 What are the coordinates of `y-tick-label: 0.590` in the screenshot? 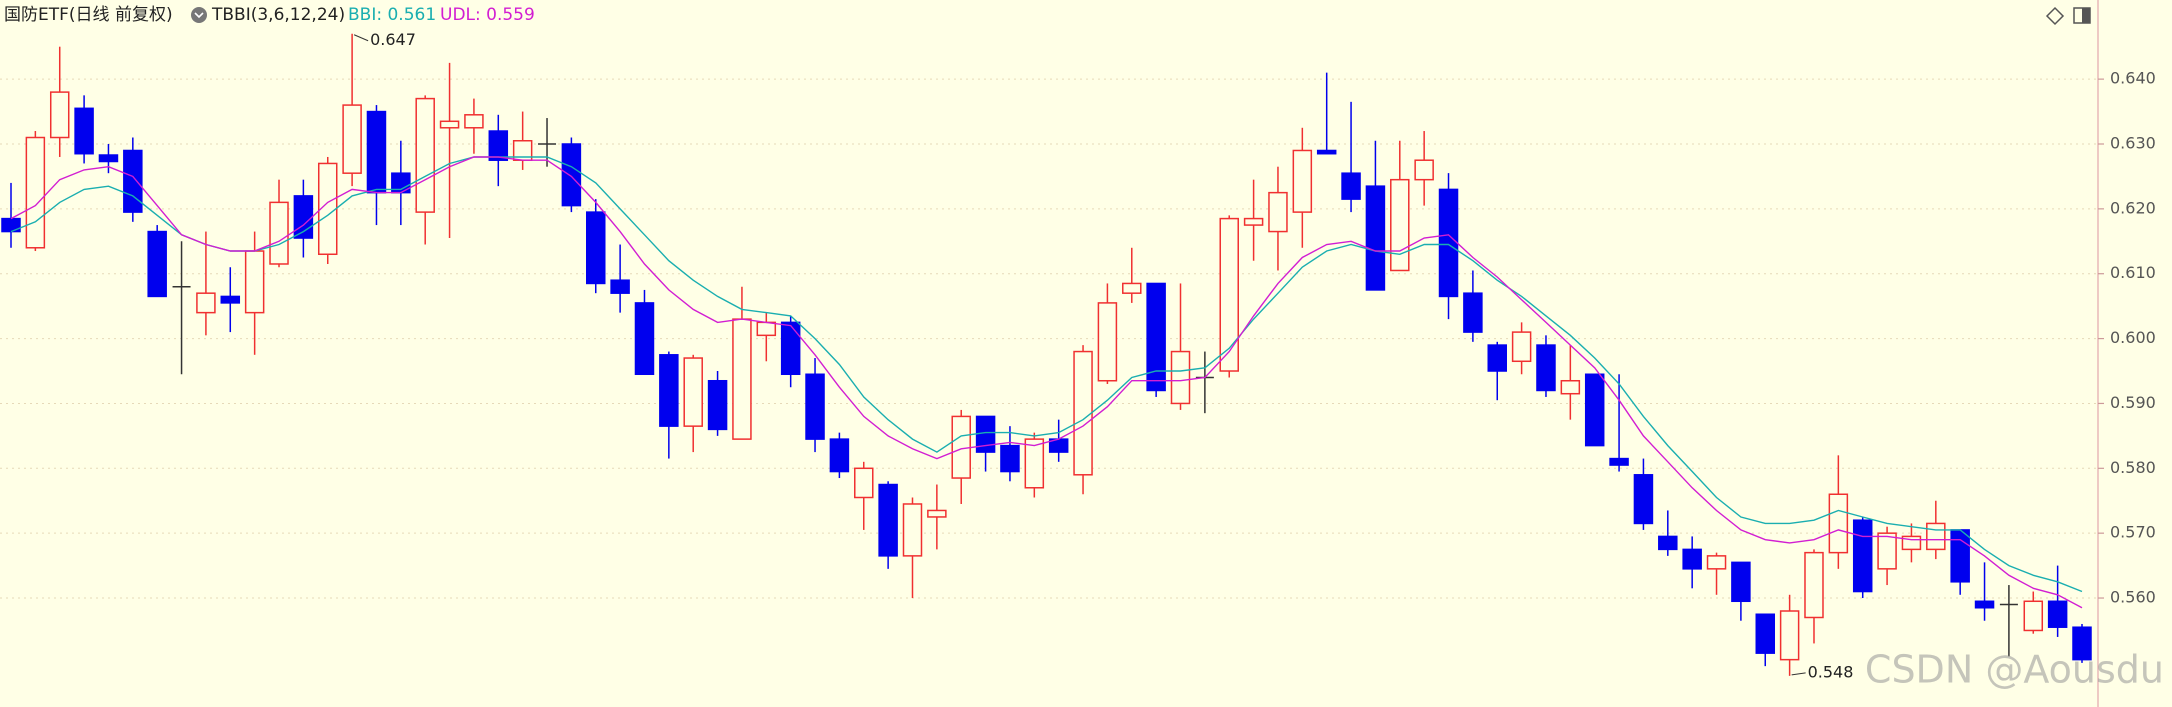 It's located at (2133, 402).